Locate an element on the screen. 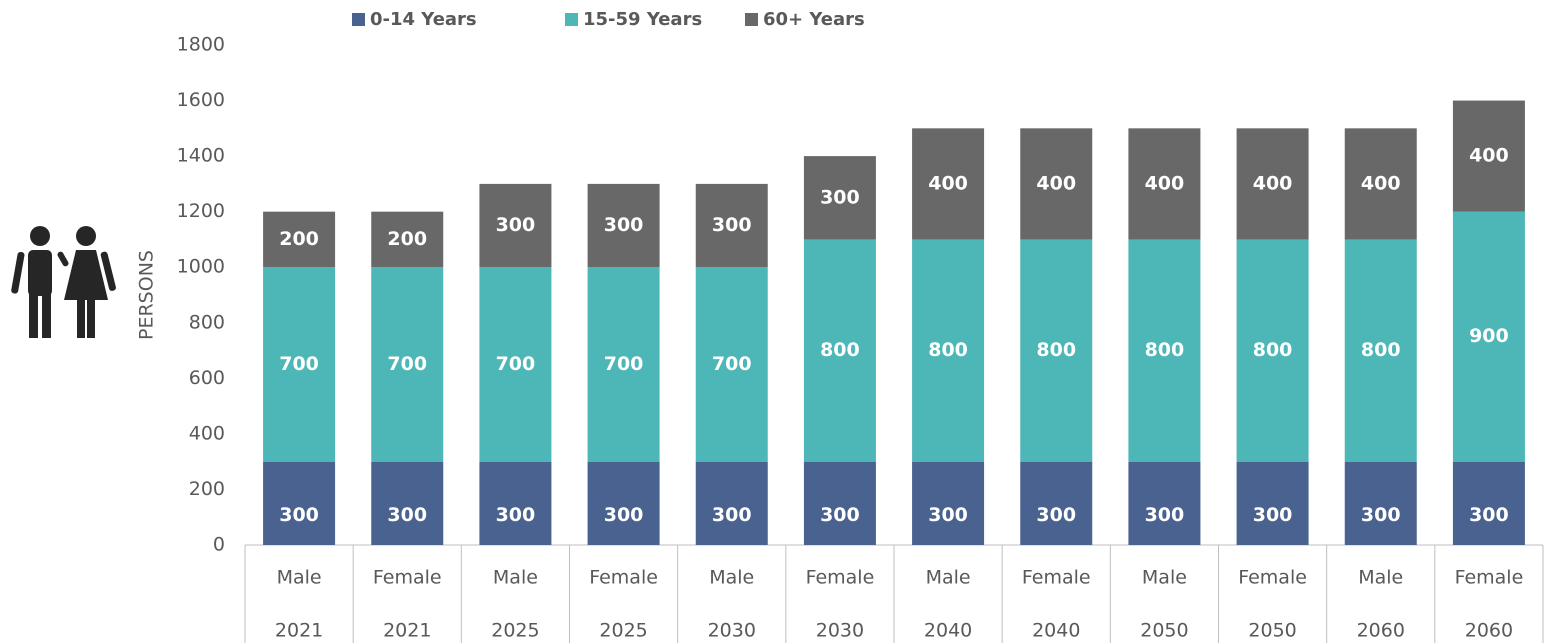  y-tick-label: 400 is located at coordinates (207, 433).